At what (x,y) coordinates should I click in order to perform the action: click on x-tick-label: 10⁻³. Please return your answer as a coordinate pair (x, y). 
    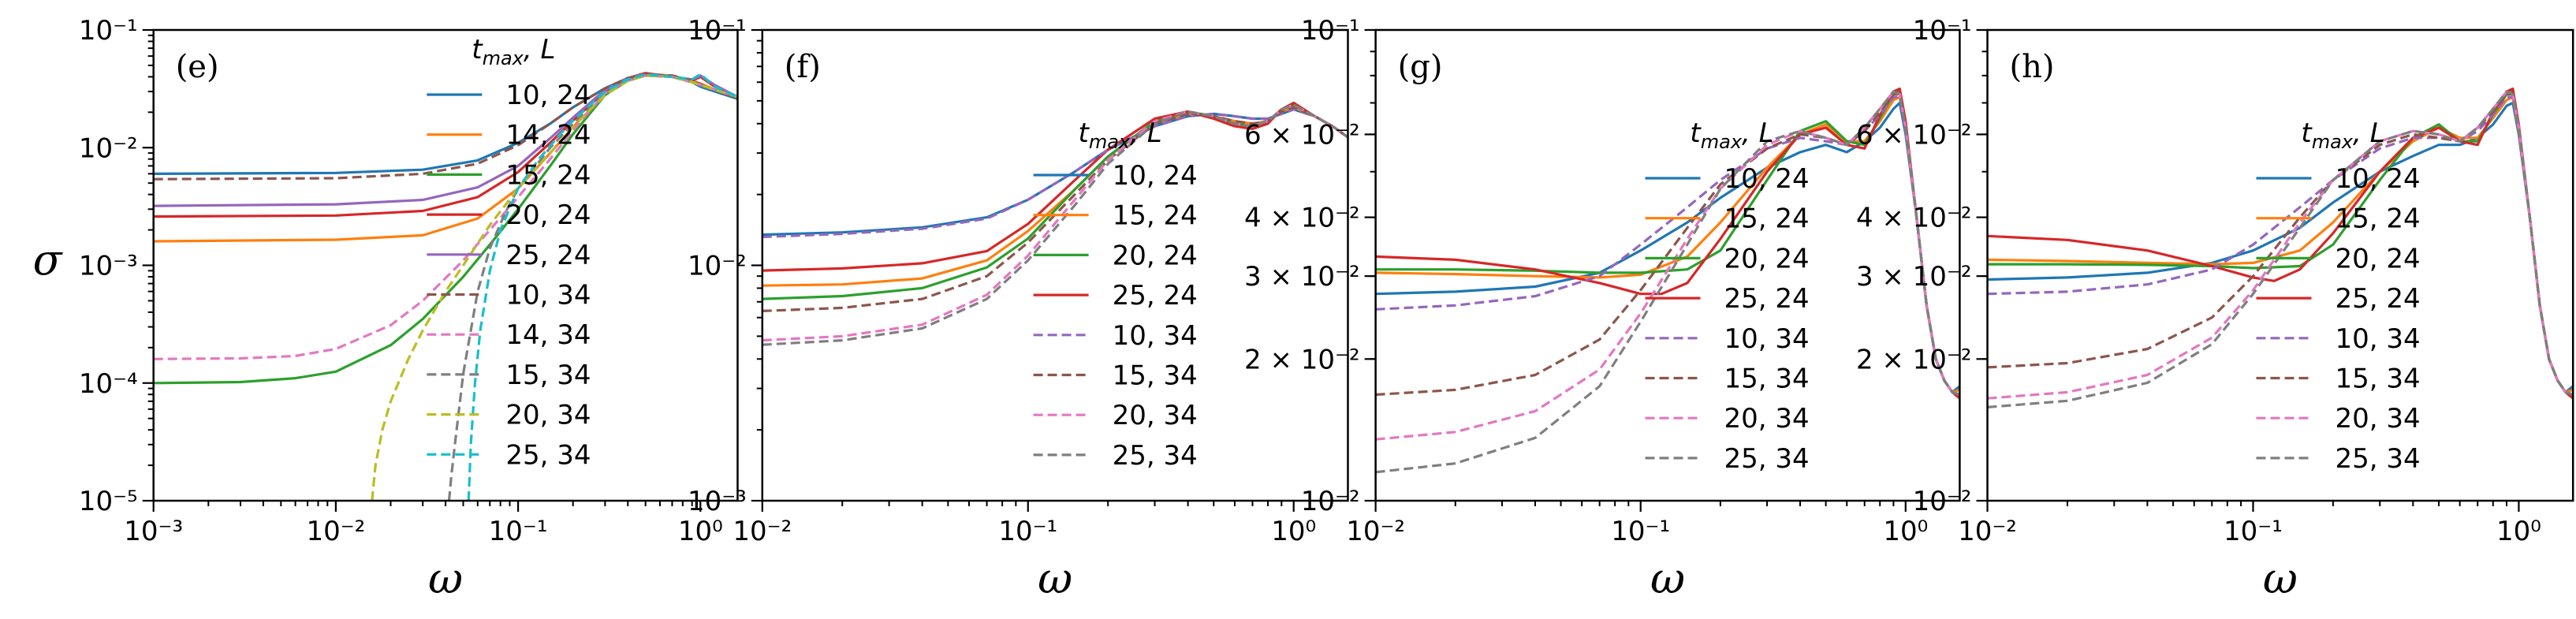
    Looking at the image, I should click on (154, 531).